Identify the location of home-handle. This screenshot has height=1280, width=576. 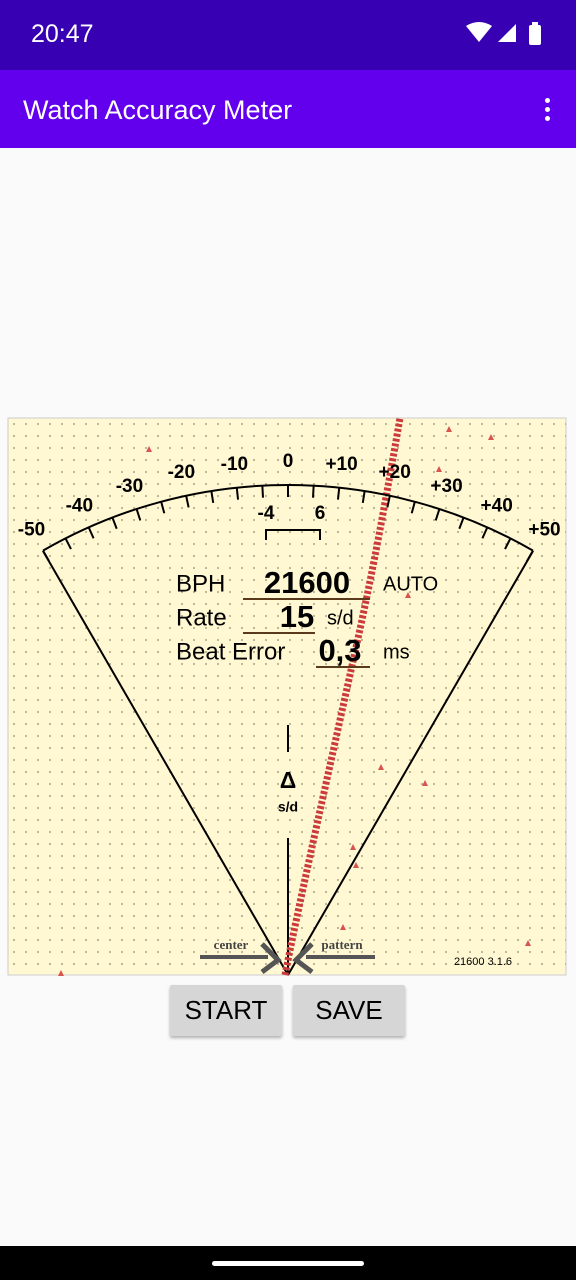
(288, 1263).